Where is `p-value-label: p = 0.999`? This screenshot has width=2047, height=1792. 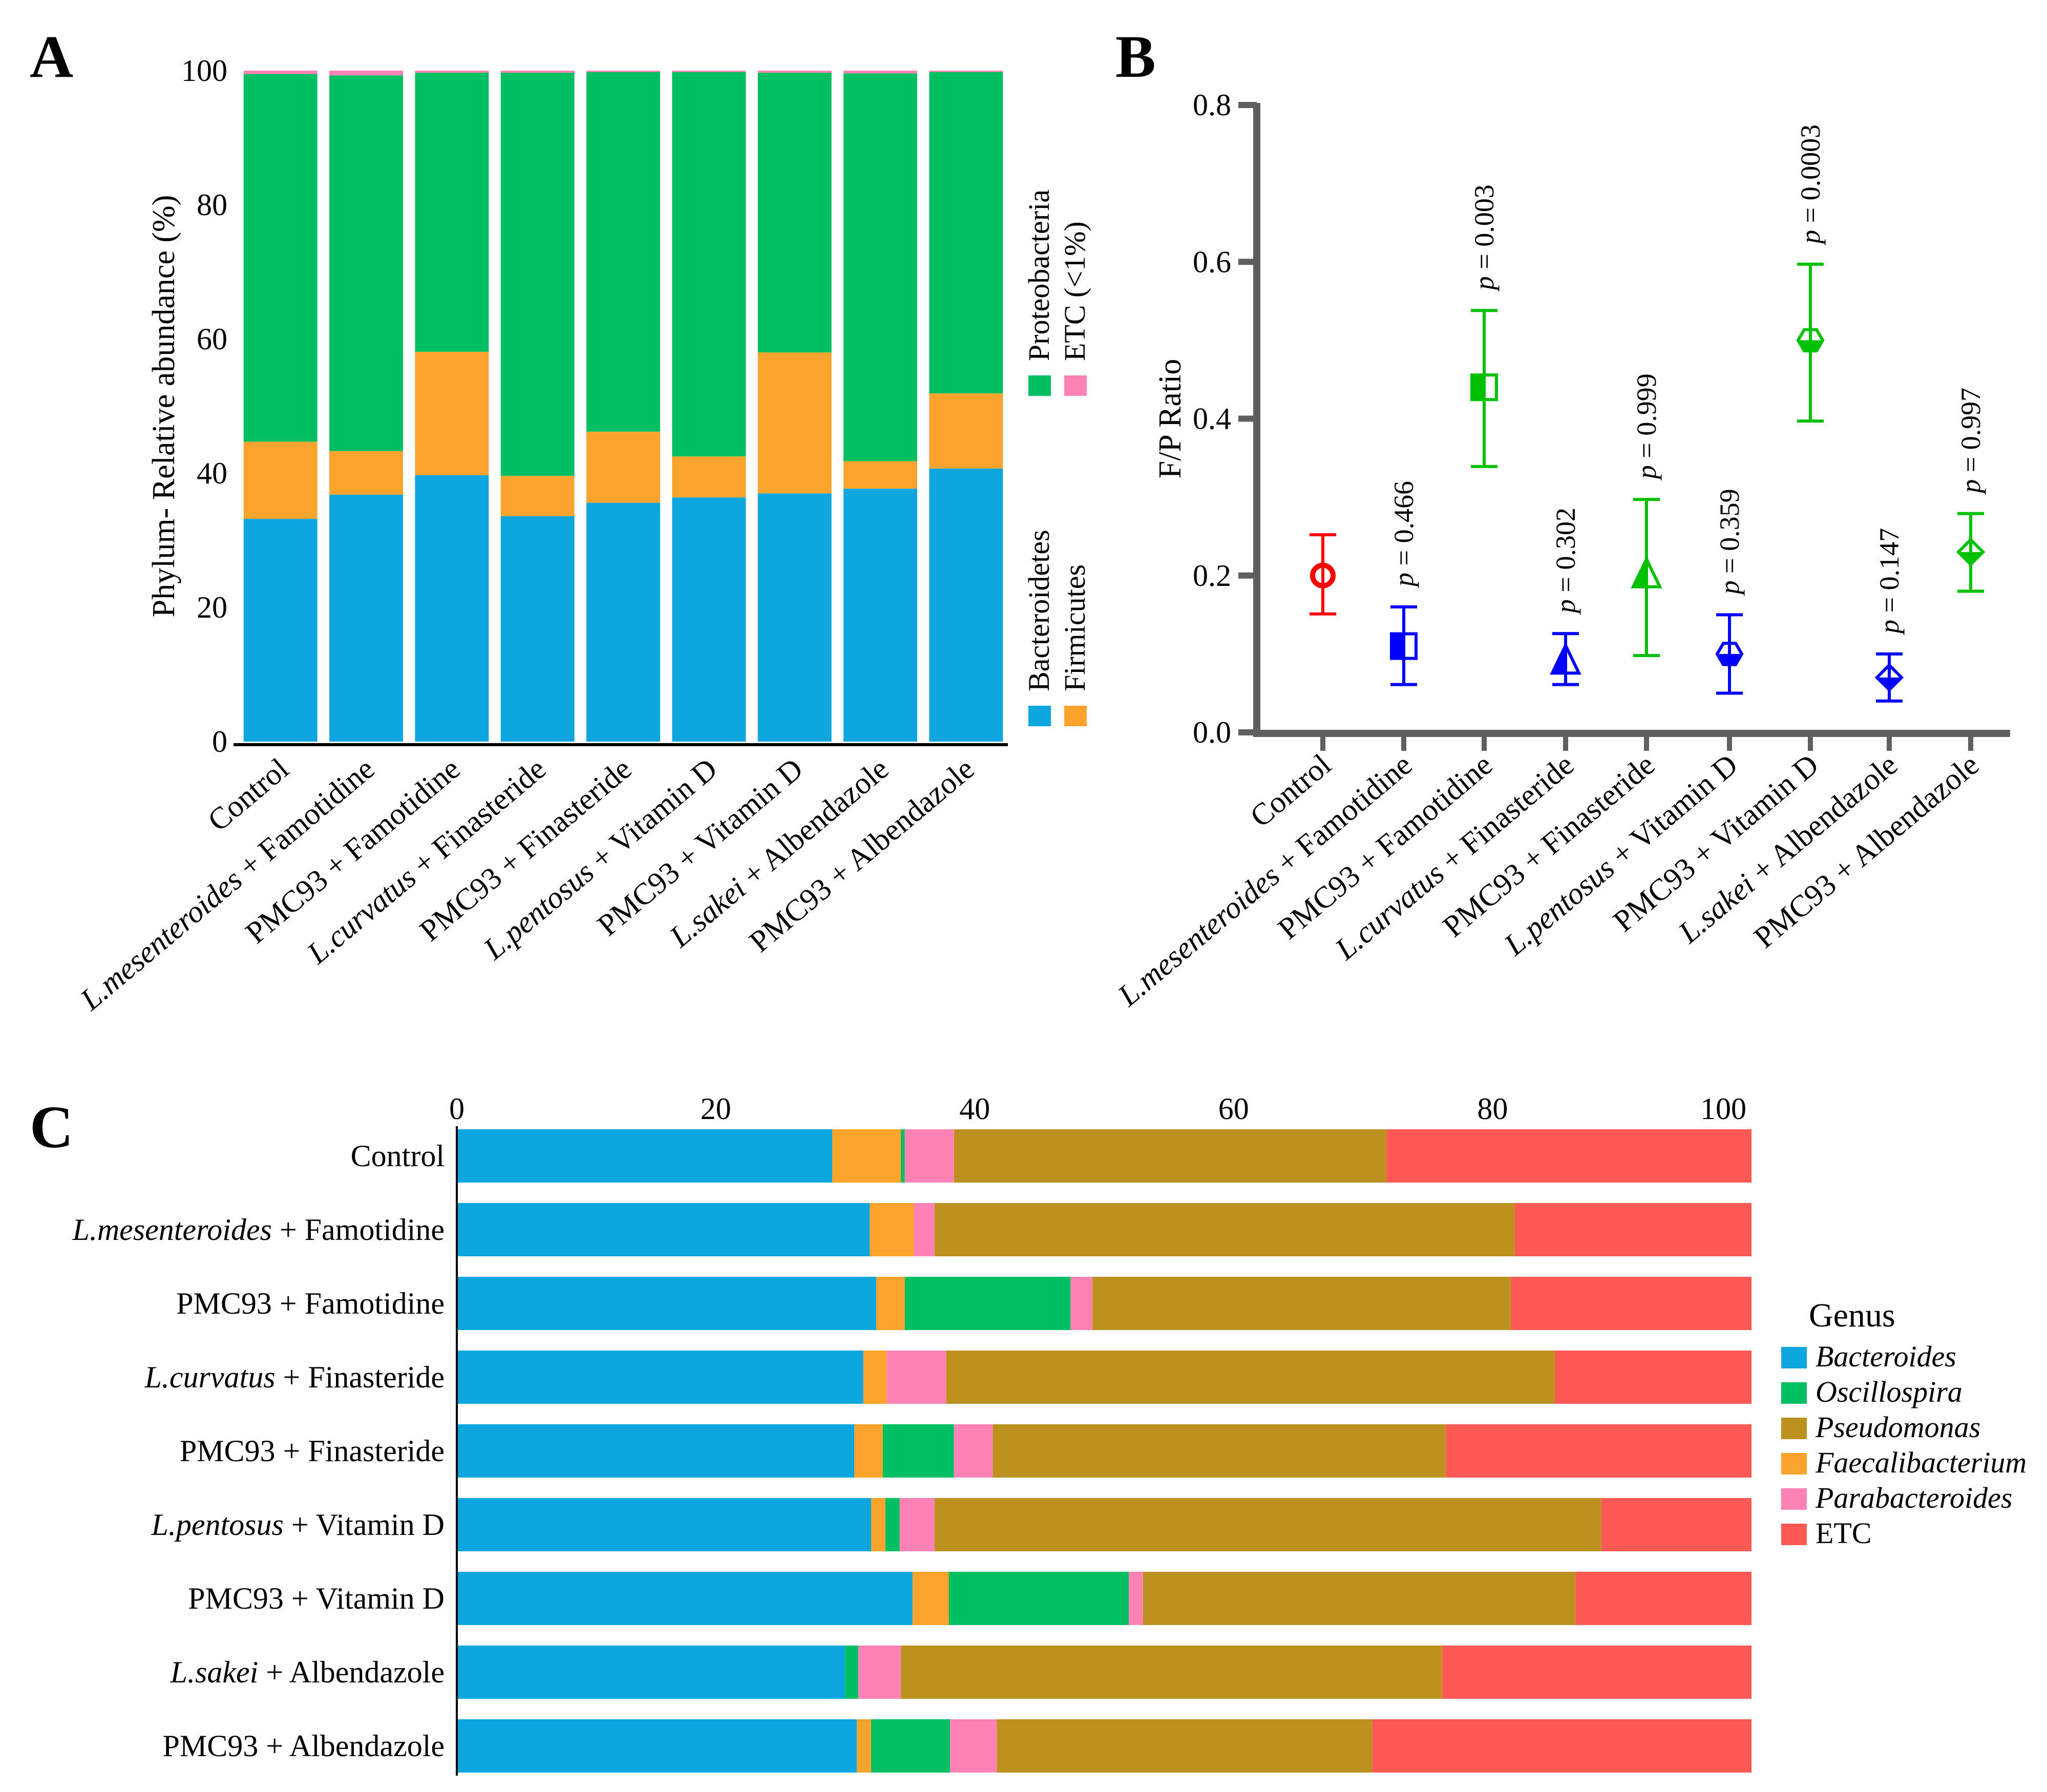 p-value-label: p = 0.999 is located at coordinates (1647, 427).